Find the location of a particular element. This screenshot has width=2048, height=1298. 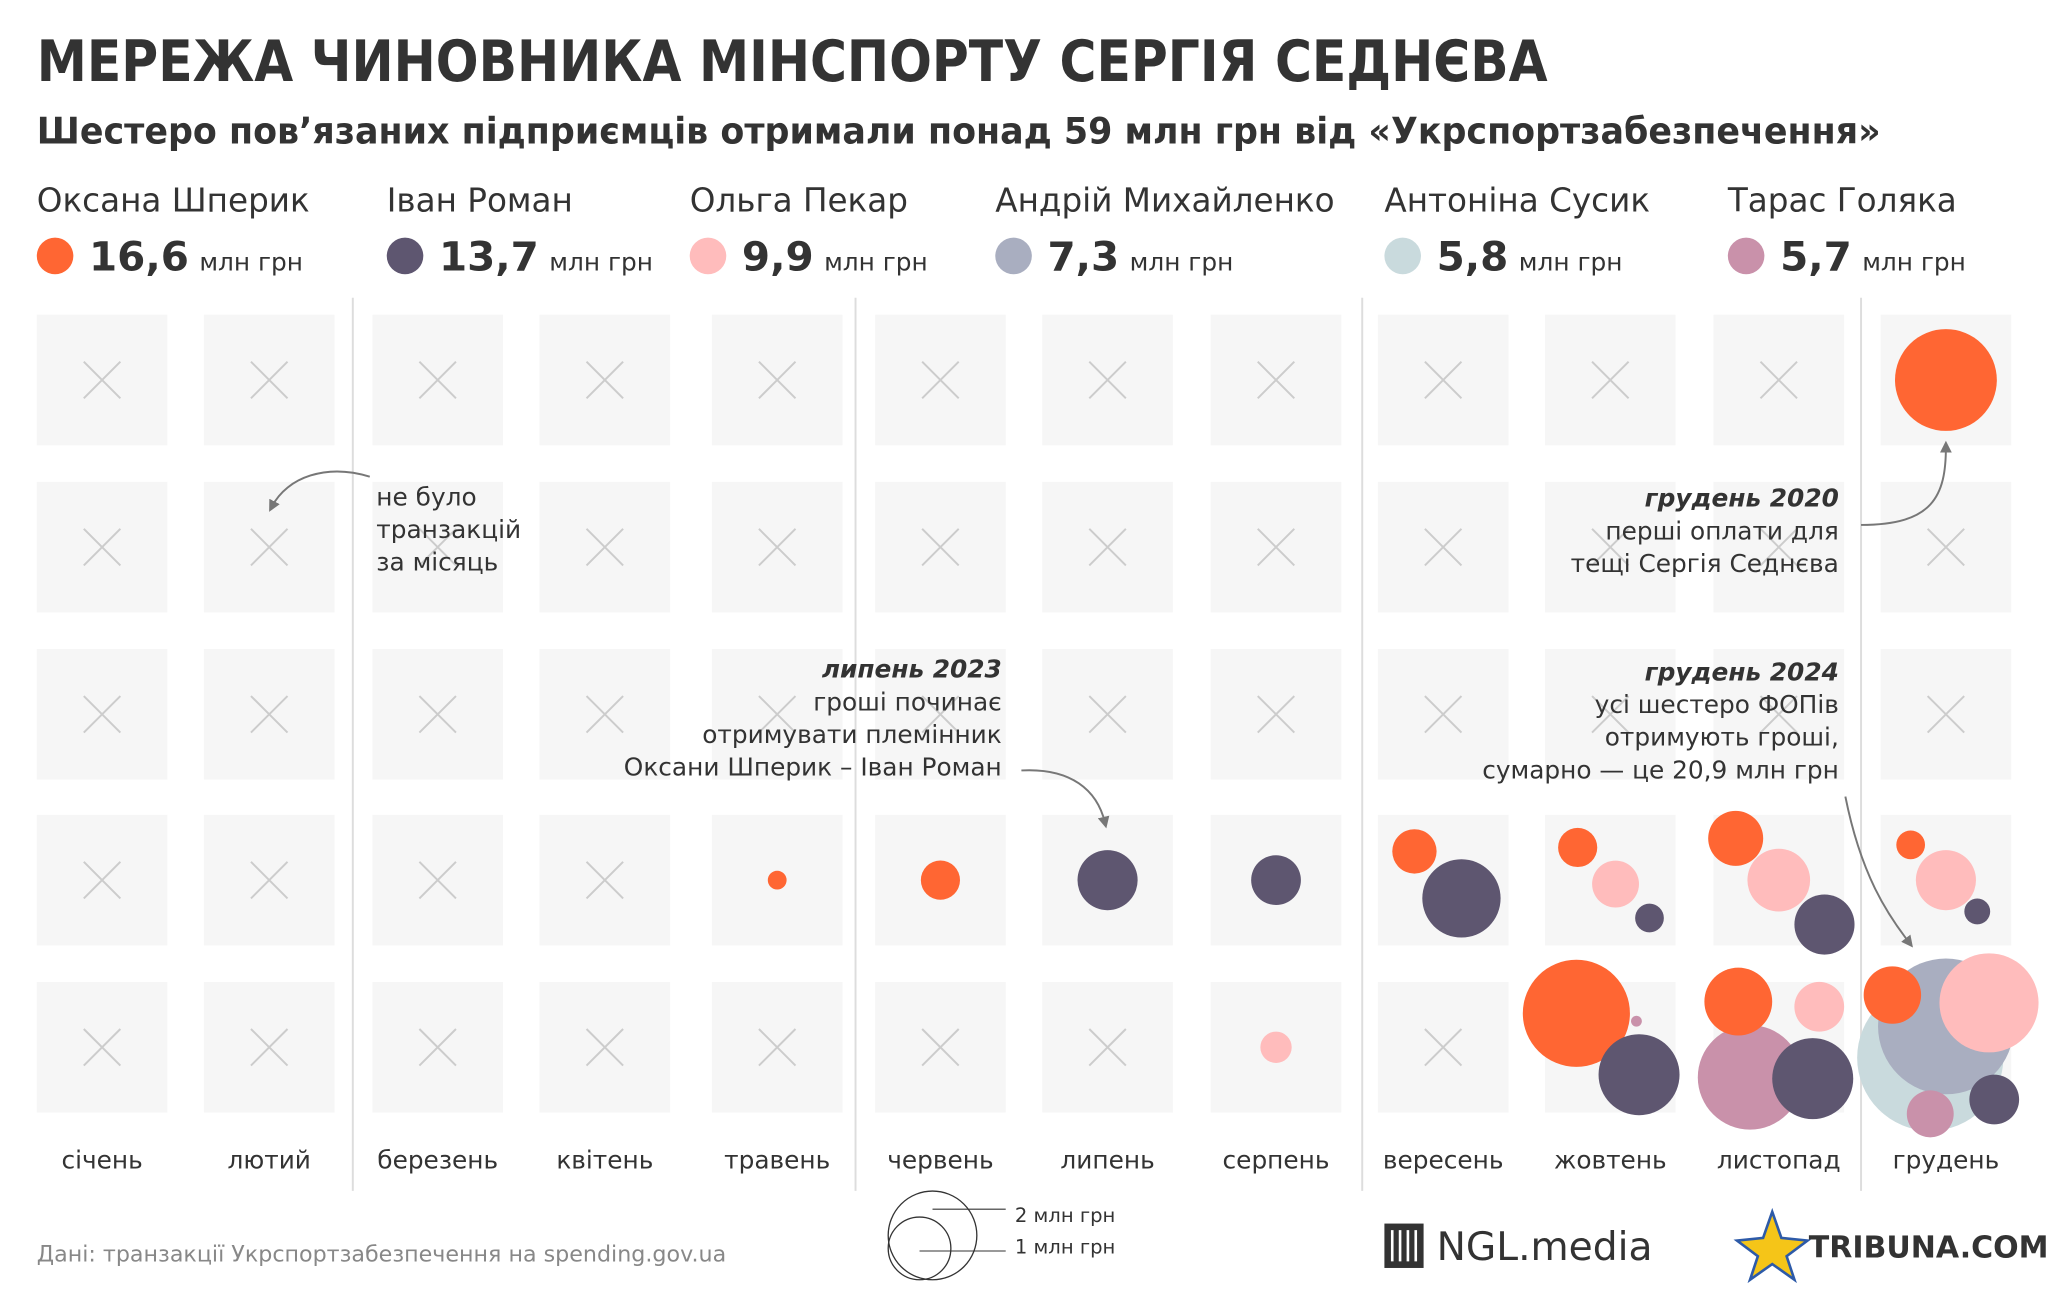

month-label: грудень is located at coordinates (1946, 1160).